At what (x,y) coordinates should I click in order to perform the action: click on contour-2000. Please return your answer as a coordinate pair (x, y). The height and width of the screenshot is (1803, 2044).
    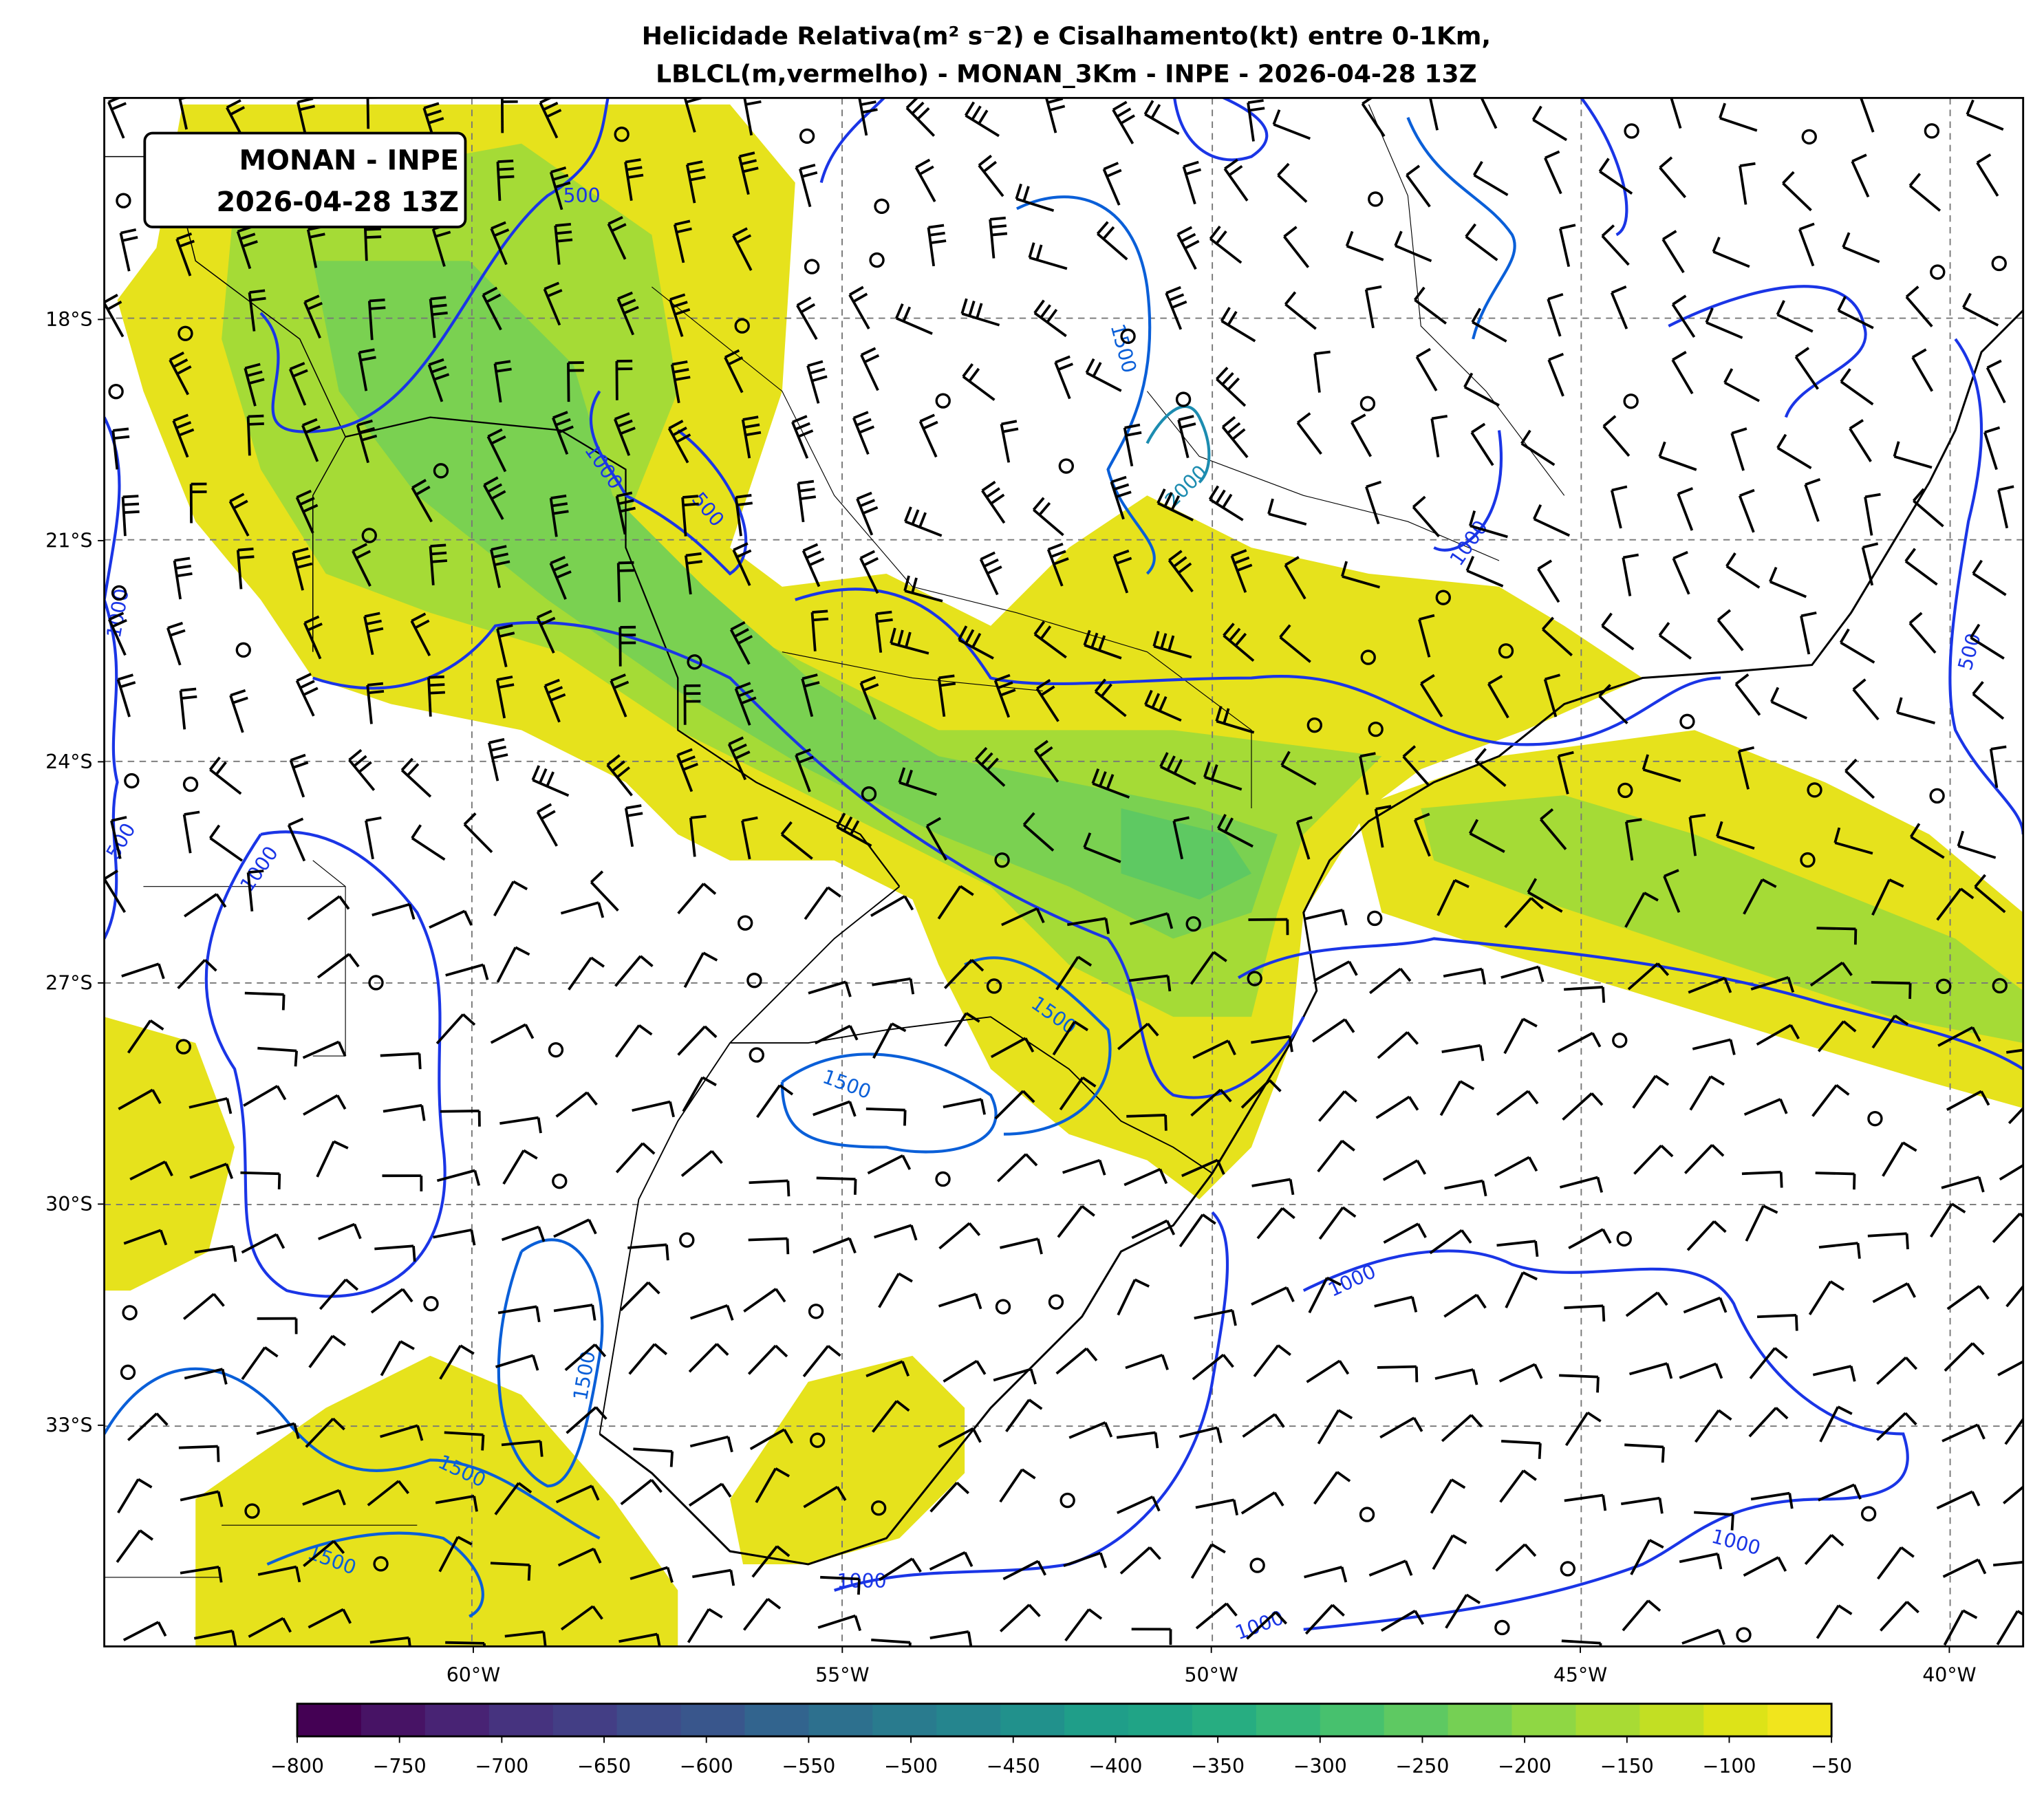
    Looking at the image, I should click on (1178, 444).